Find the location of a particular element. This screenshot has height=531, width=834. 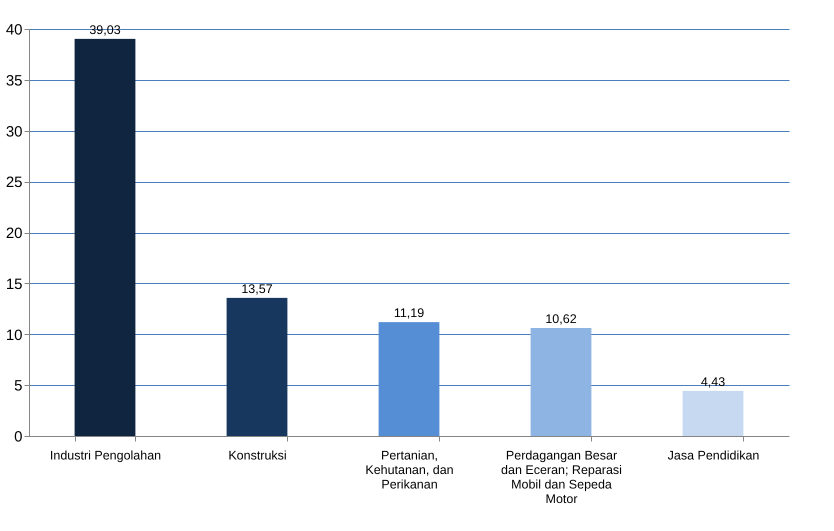

y-tick-label: 40 is located at coordinates (14, 30).